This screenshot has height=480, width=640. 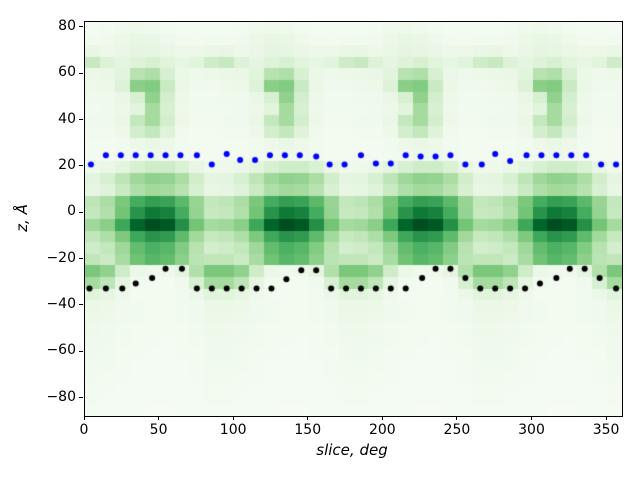 I want to click on x-tick-label: 250, so click(x=457, y=430).